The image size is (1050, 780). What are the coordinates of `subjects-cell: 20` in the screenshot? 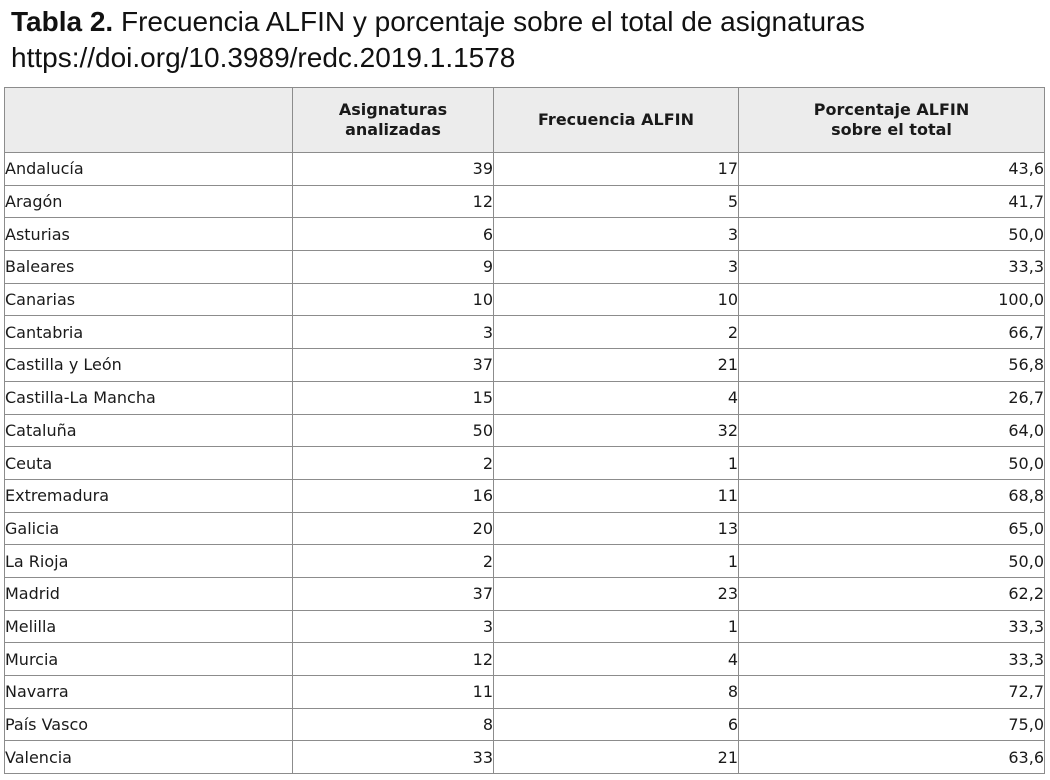 It's located at (393, 528).